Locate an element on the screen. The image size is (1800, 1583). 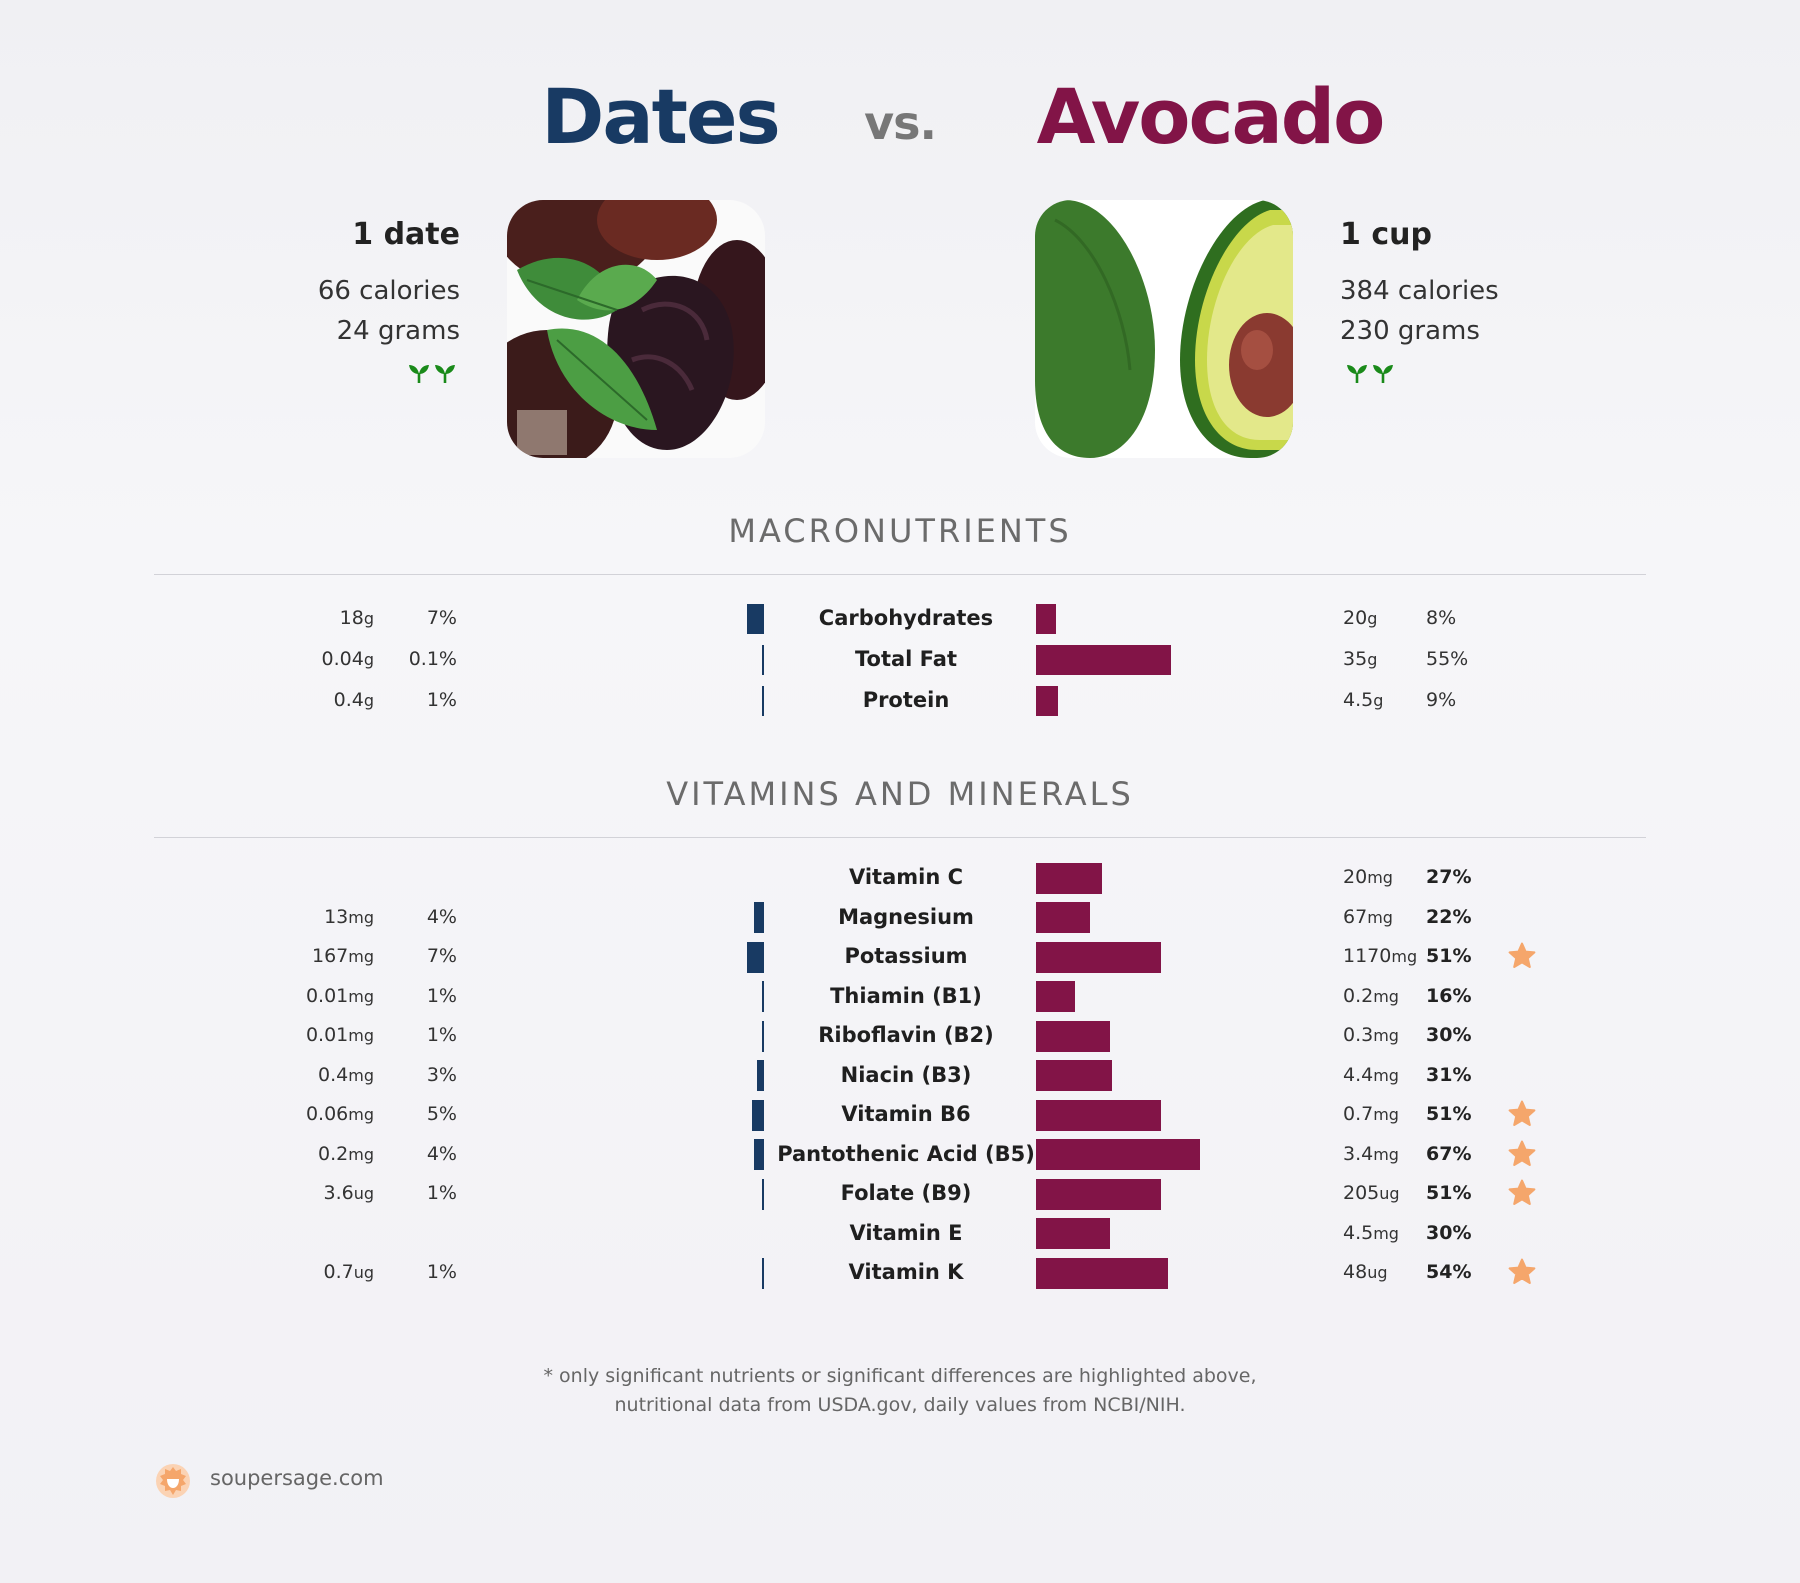
right-value: 4.5g is located at coordinates (1363, 700).